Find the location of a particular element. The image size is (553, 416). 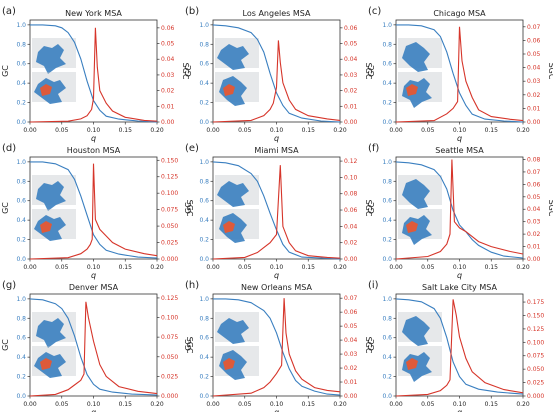

y2-tick-label: 0.000 is located at coordinates (169, 396).